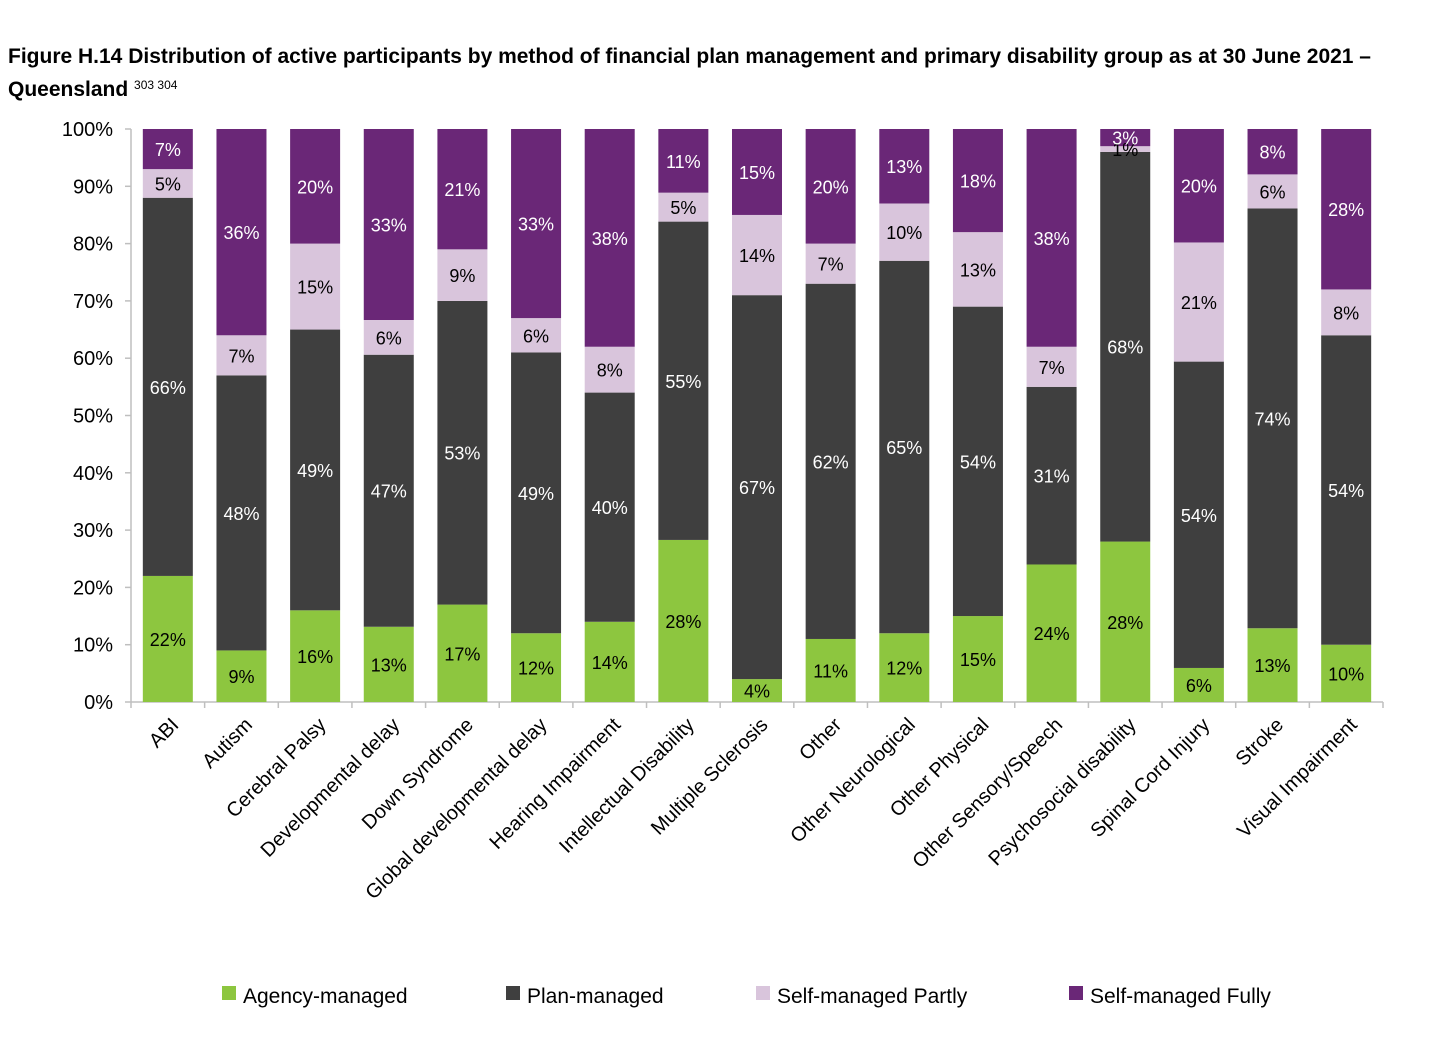 This screenshot has height=1050, width=1455. I want to click on data-label: 36%, so click(241, 233).